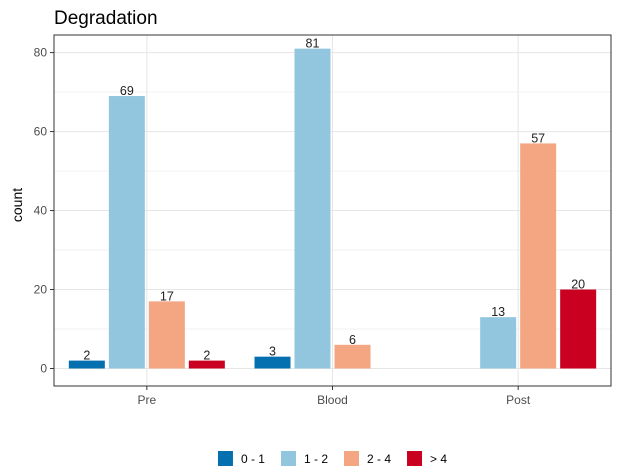 This screenshot has height=470, width=621. What do you see at coordinates (41, 211) in the screenshot?
I see `y-tick-label: 40` at bounding box center [41, 211].